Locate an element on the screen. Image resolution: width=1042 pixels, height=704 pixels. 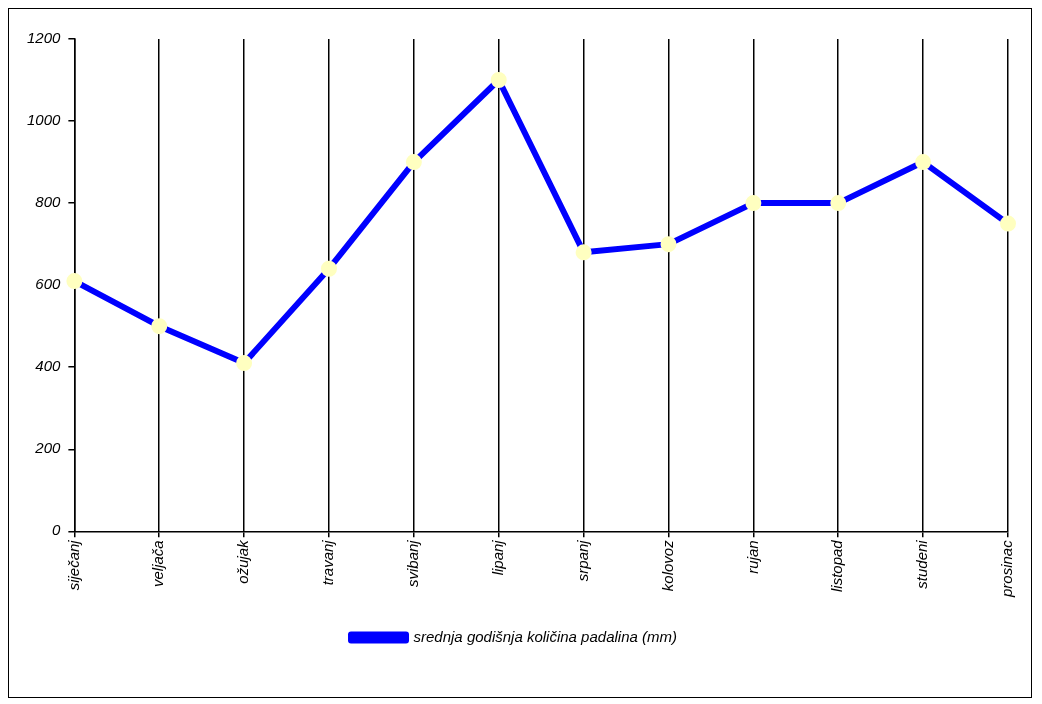
x-tick-label: svibanj is located at coordinates (413, 563).